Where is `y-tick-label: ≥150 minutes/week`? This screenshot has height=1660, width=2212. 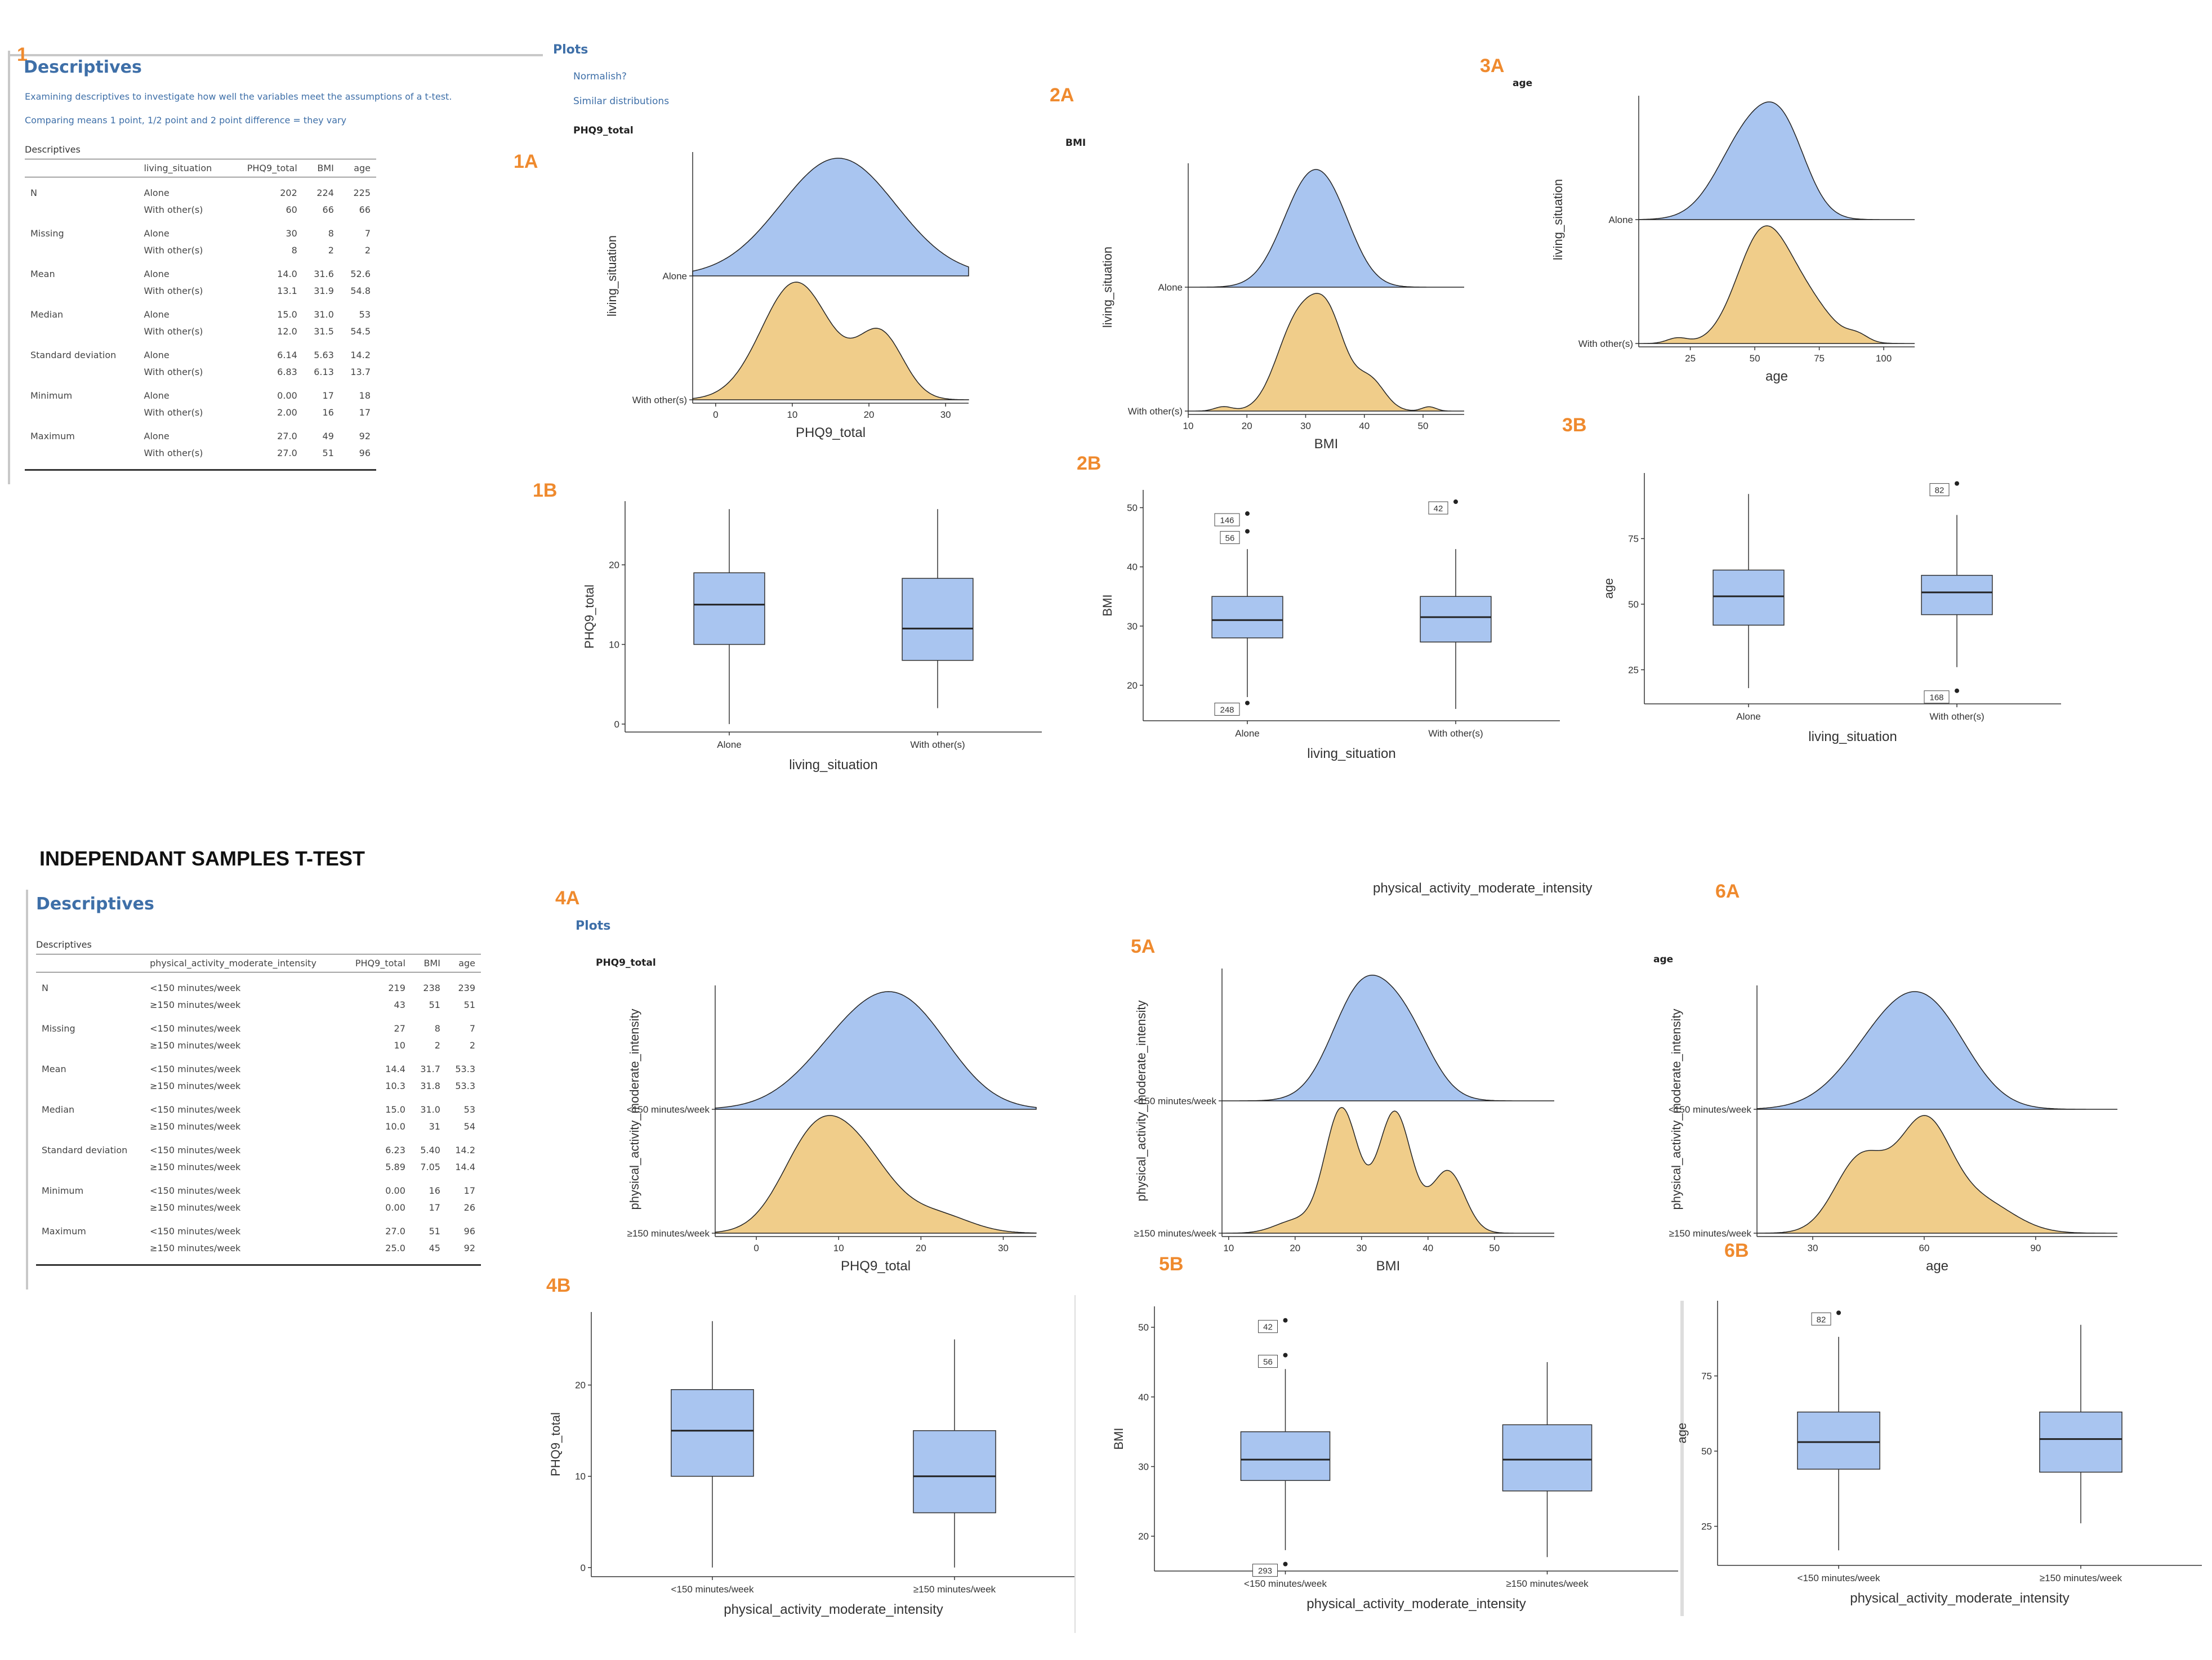 y-tick-label: ≥150 minutes/week is located at coordinates (1175, 1233).